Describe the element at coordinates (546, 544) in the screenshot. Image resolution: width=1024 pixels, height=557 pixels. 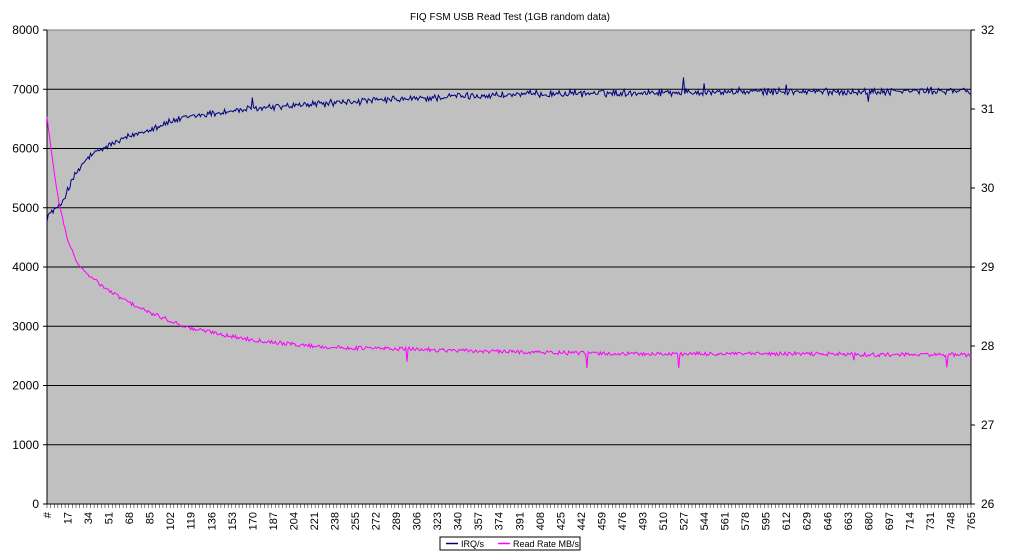
I see `legend-label-1: Read Rate MB/s` at that location.